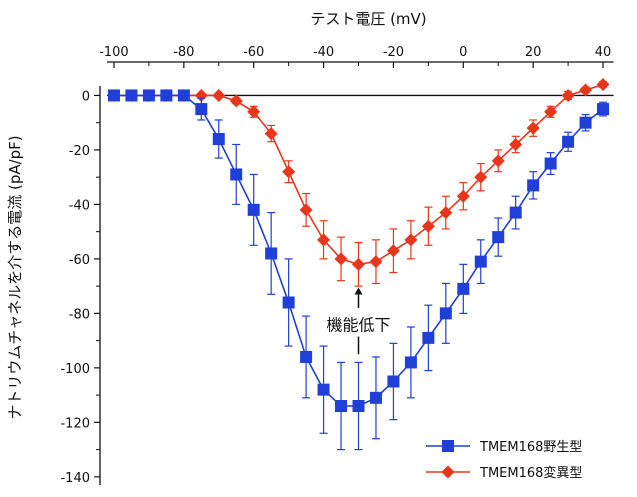 Image resolution: width=637 pixels, height=497 pixels. I want to click on x-tick-label: -100, so click(114, 52).